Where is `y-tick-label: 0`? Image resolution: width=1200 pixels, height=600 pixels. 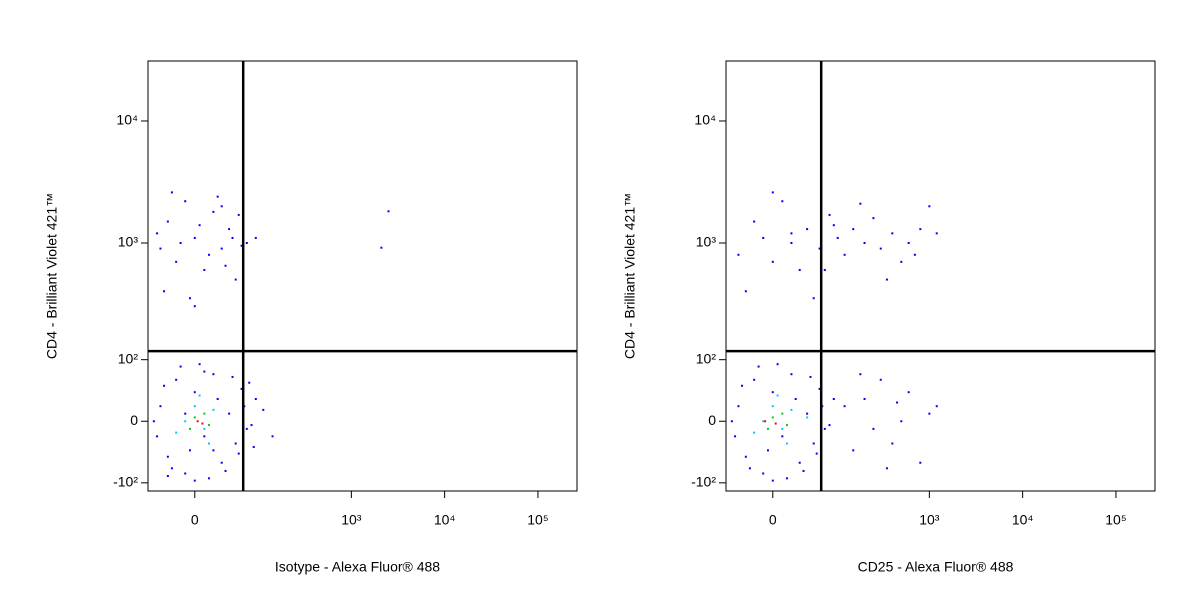 y-tick-label: 0 is located at coordinates (134, 420).